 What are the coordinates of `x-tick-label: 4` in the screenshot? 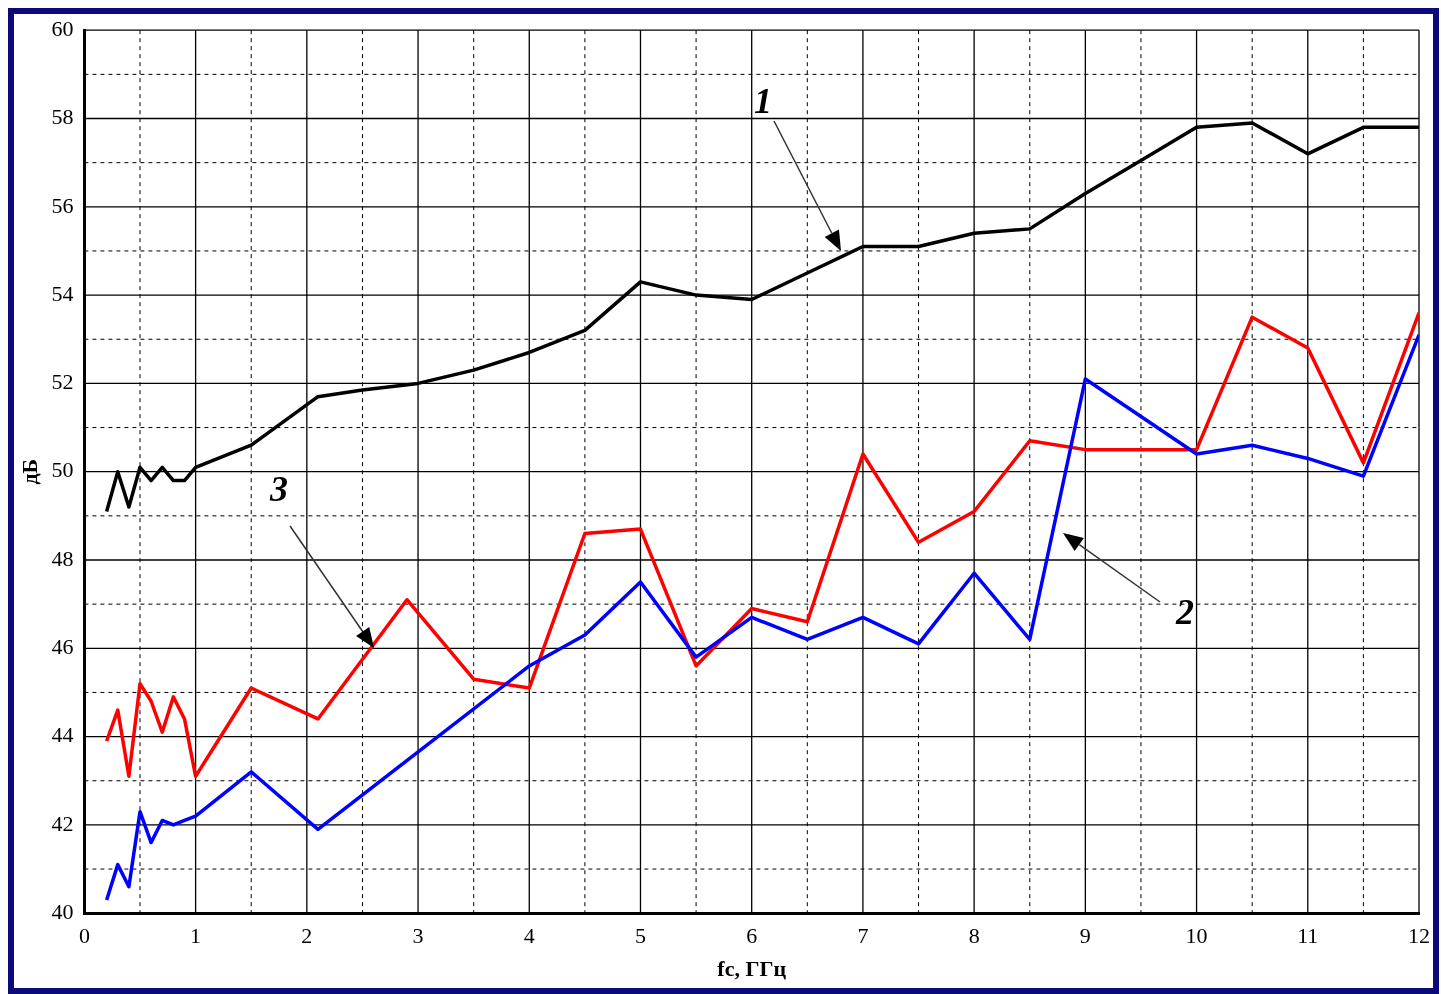 It's located at (529, 936).